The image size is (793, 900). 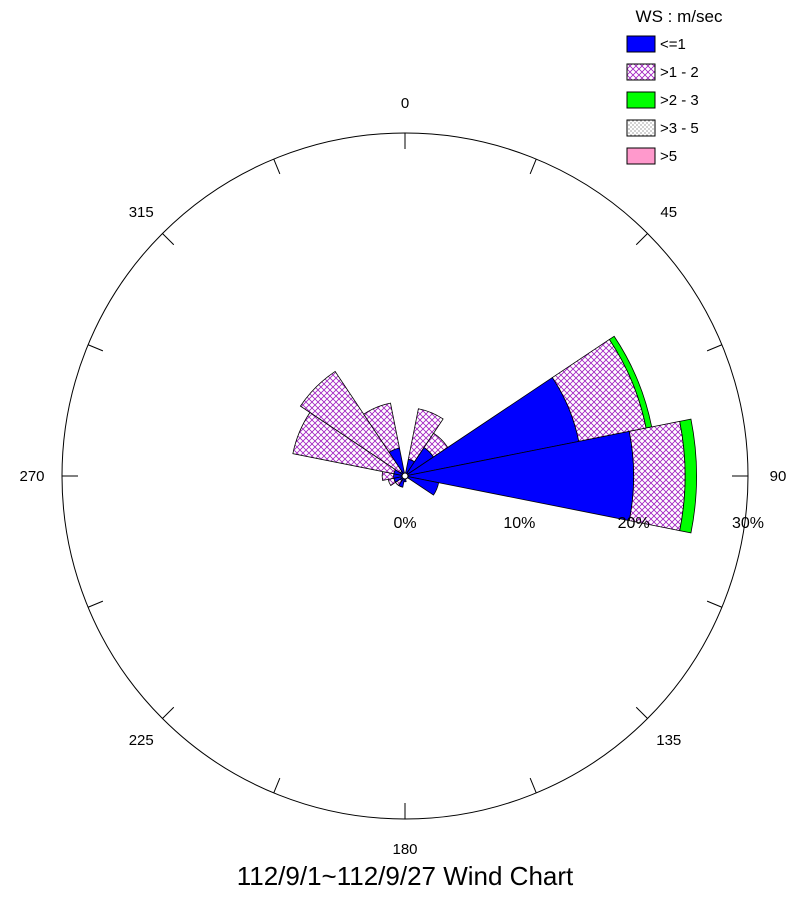 What do you see at coordinates (679, 100) in the screenshot?
I see `legend-label: >2 - 3` at bounding box center [679, 100].